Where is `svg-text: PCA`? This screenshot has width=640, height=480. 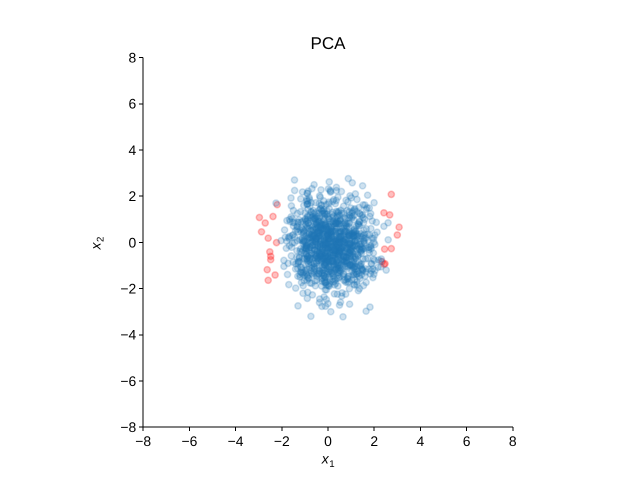
svg-text: PCA is located at coordinates (329, 43).